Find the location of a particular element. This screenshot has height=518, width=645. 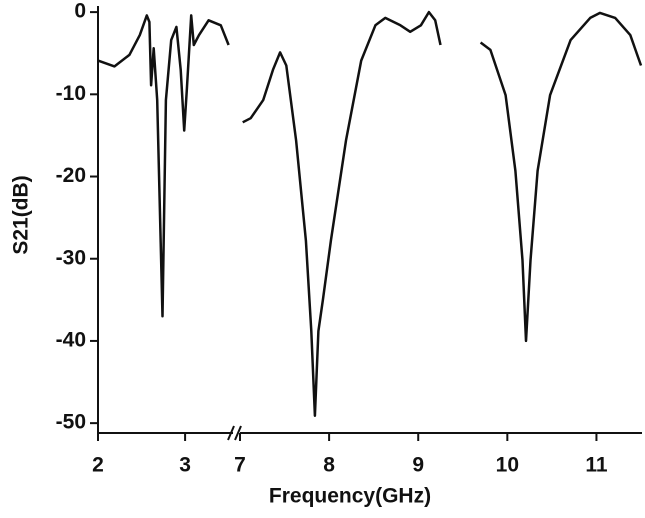

x-tick-label: 7 is located at coordinates (240, 465).